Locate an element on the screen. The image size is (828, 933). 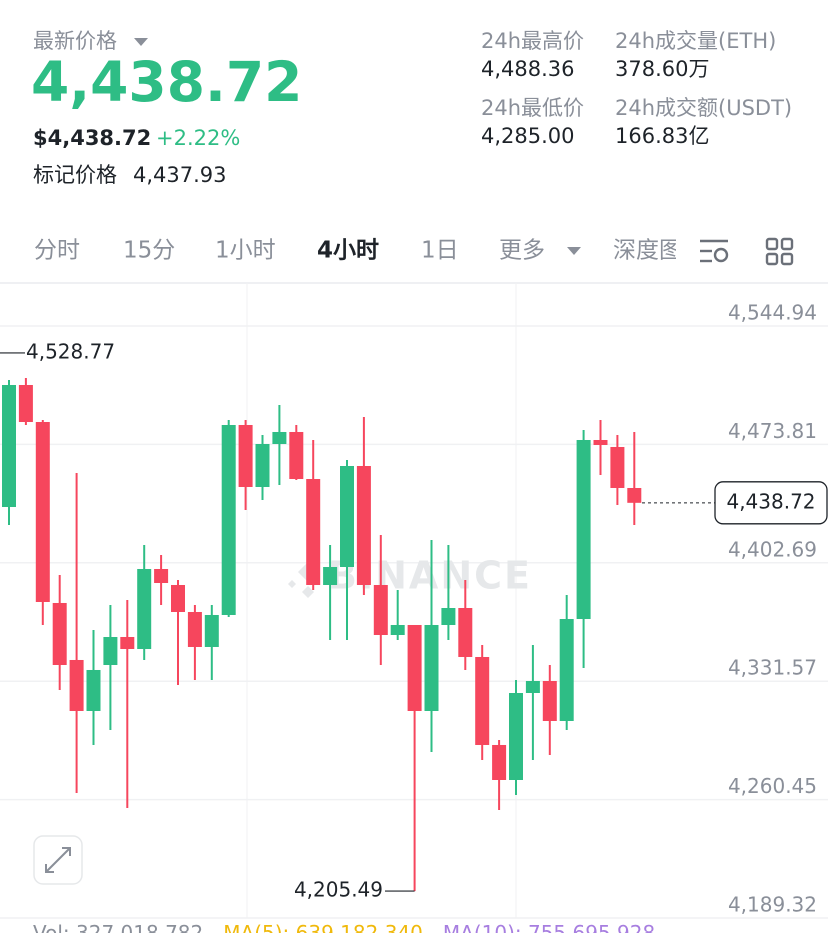
last-price-label: 4,438.72 is located at coordinates (770, 501).